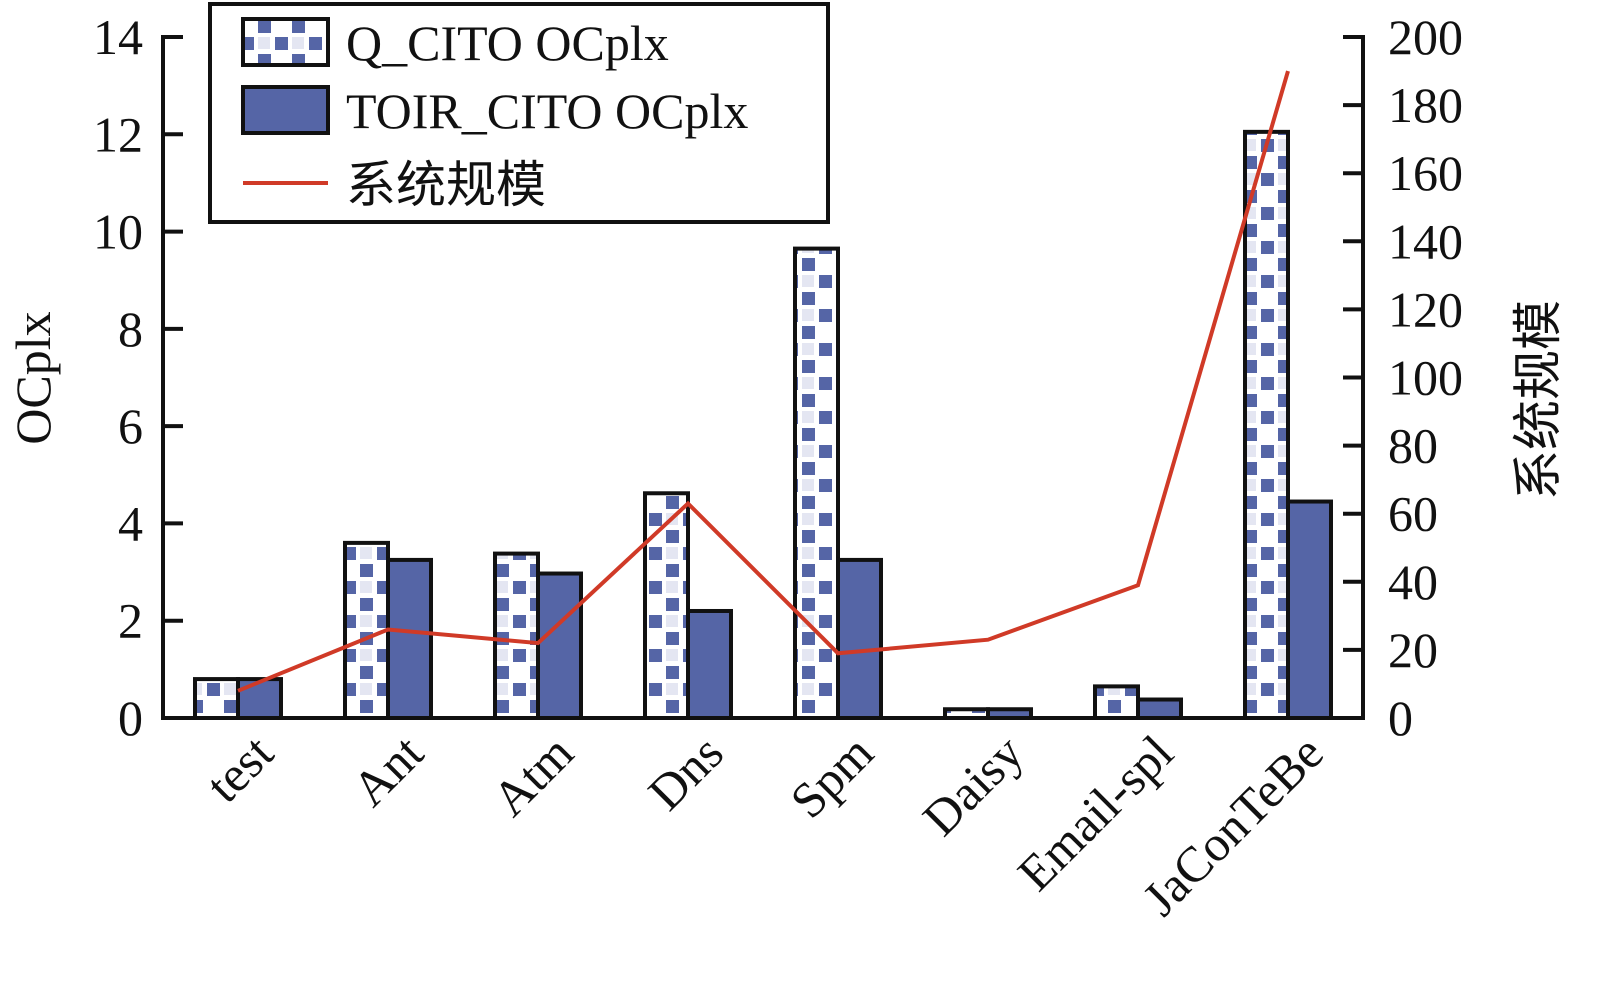 Image resolution: width=1611 pixels, height=994 pixels. What do you see at coordinates (1538, 400) in the screenshot?
I see `y2-axis-title: 系统规模` at bounding box center [1538, 400].